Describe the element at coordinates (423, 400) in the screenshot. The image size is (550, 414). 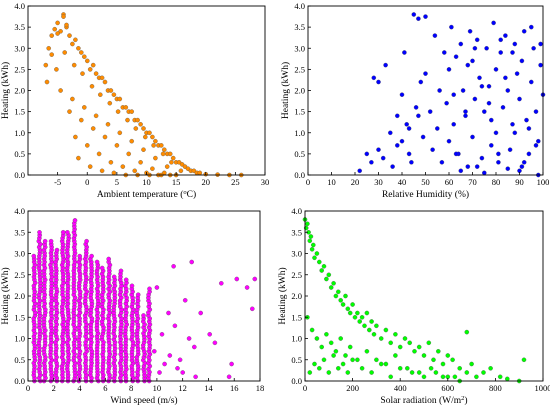
I see `x-axis-label: Solar radiation (W/m2)` at that location.